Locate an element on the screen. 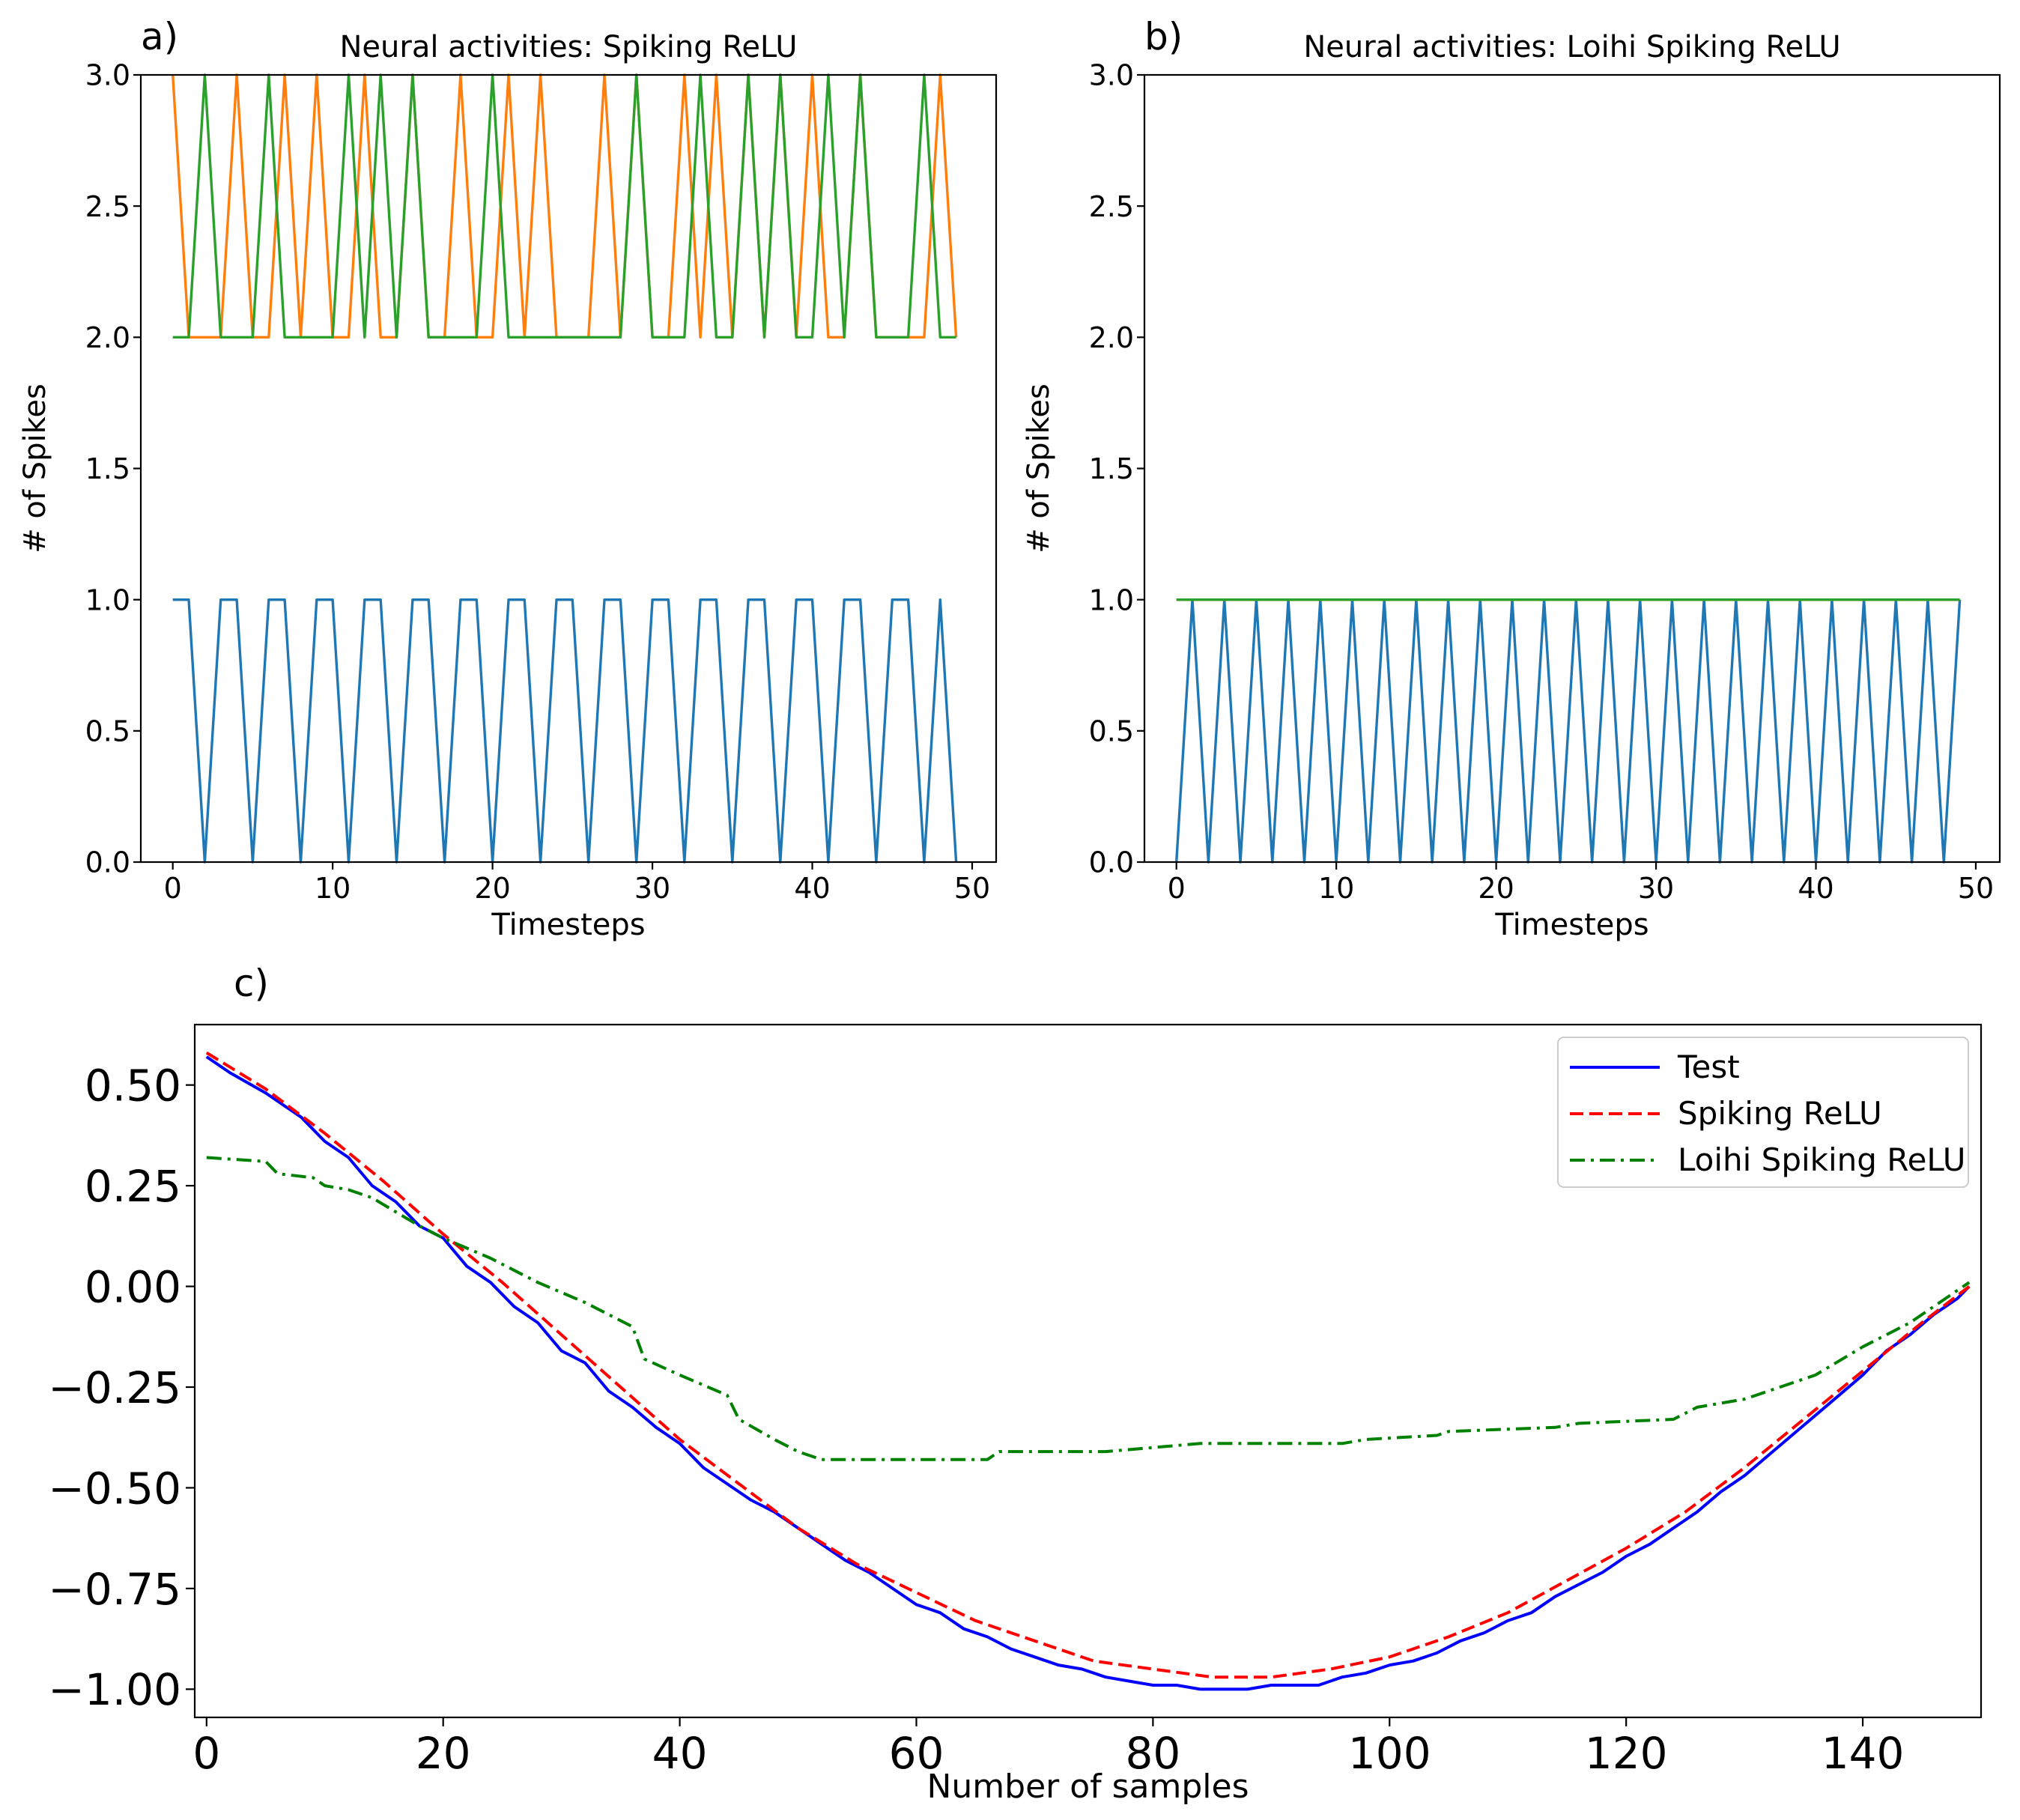 The height and width of the screenshot is (1820, 2020). panel-label: b) is located at coordinates (1164, 36).